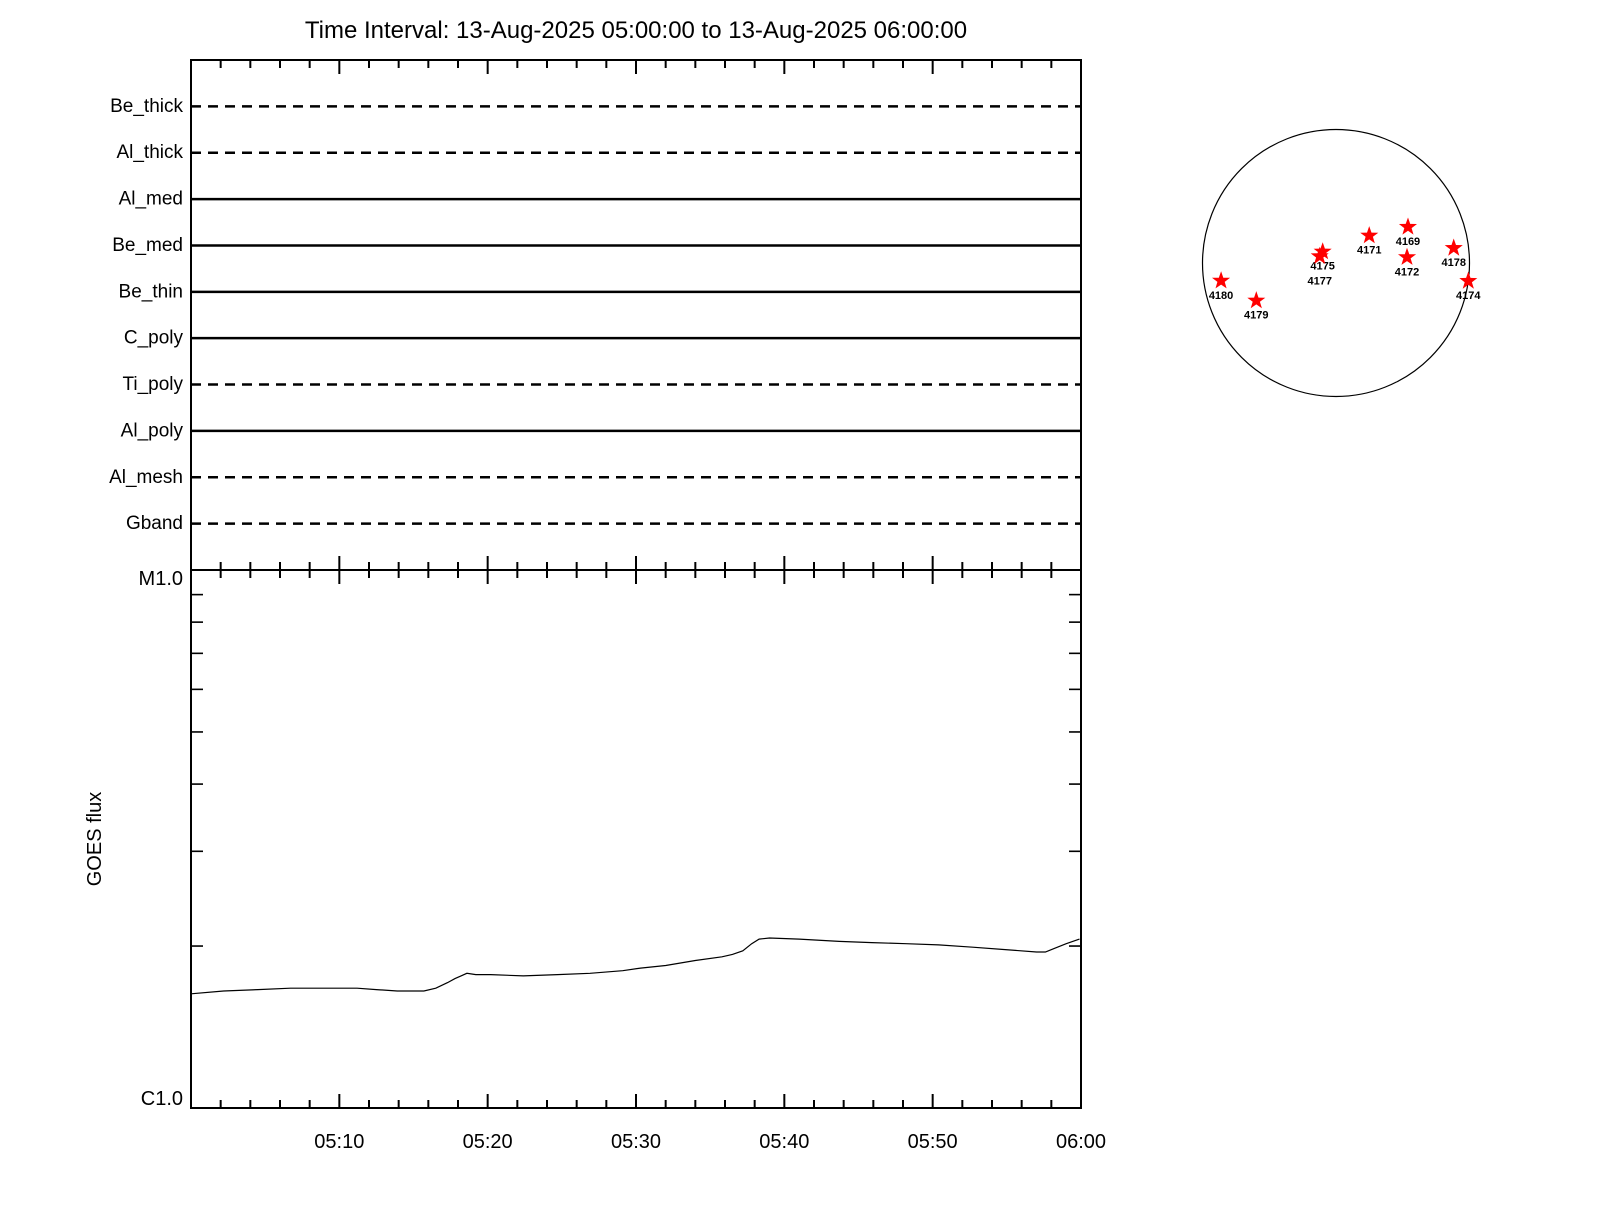 Image resolution: width=1600 pixels, height=1205 pixels. I want to click on active-region-label-4174: 4174, so click(1468, 296).